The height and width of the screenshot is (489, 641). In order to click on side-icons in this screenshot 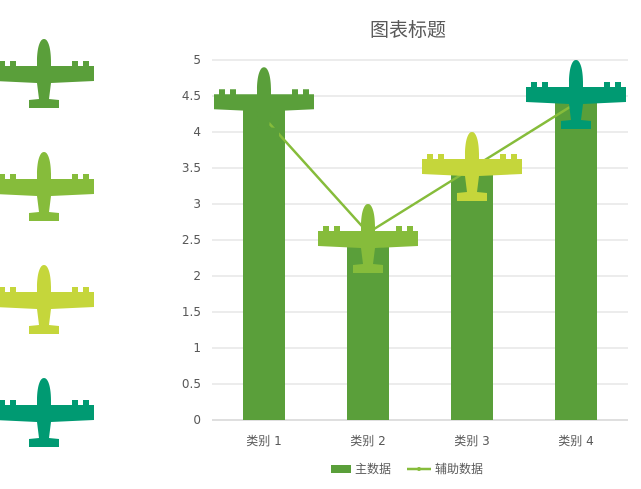, I will do `click(47, 243)`.